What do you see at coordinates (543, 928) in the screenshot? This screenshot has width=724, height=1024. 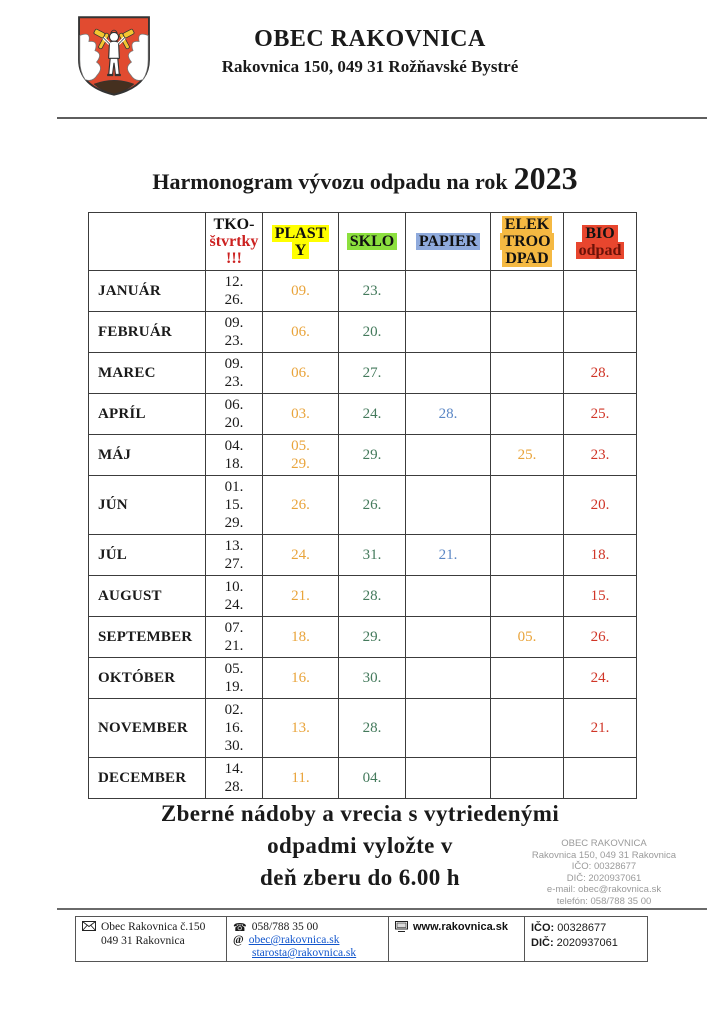 I see `ico-label: IČO:` at bounding box center [543, 928].